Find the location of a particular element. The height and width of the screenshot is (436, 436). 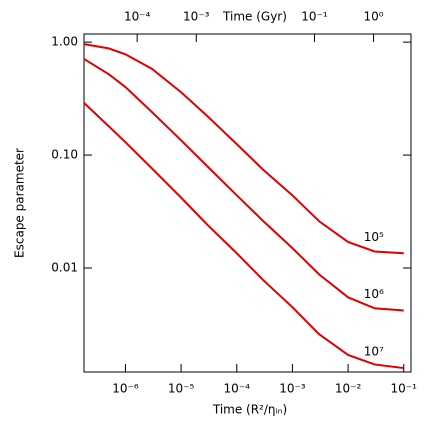

y-tick-label: 1.00 is located at coordinates (64, 42).